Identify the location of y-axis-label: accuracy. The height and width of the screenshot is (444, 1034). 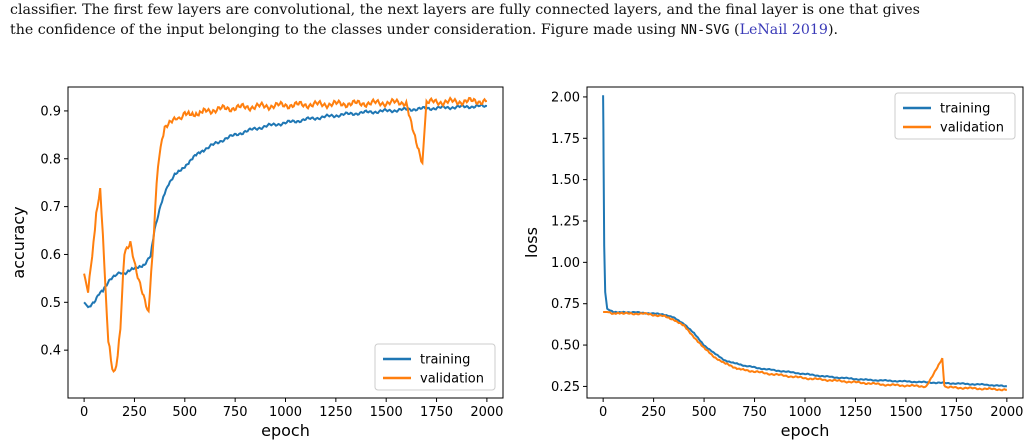
(18, 242).